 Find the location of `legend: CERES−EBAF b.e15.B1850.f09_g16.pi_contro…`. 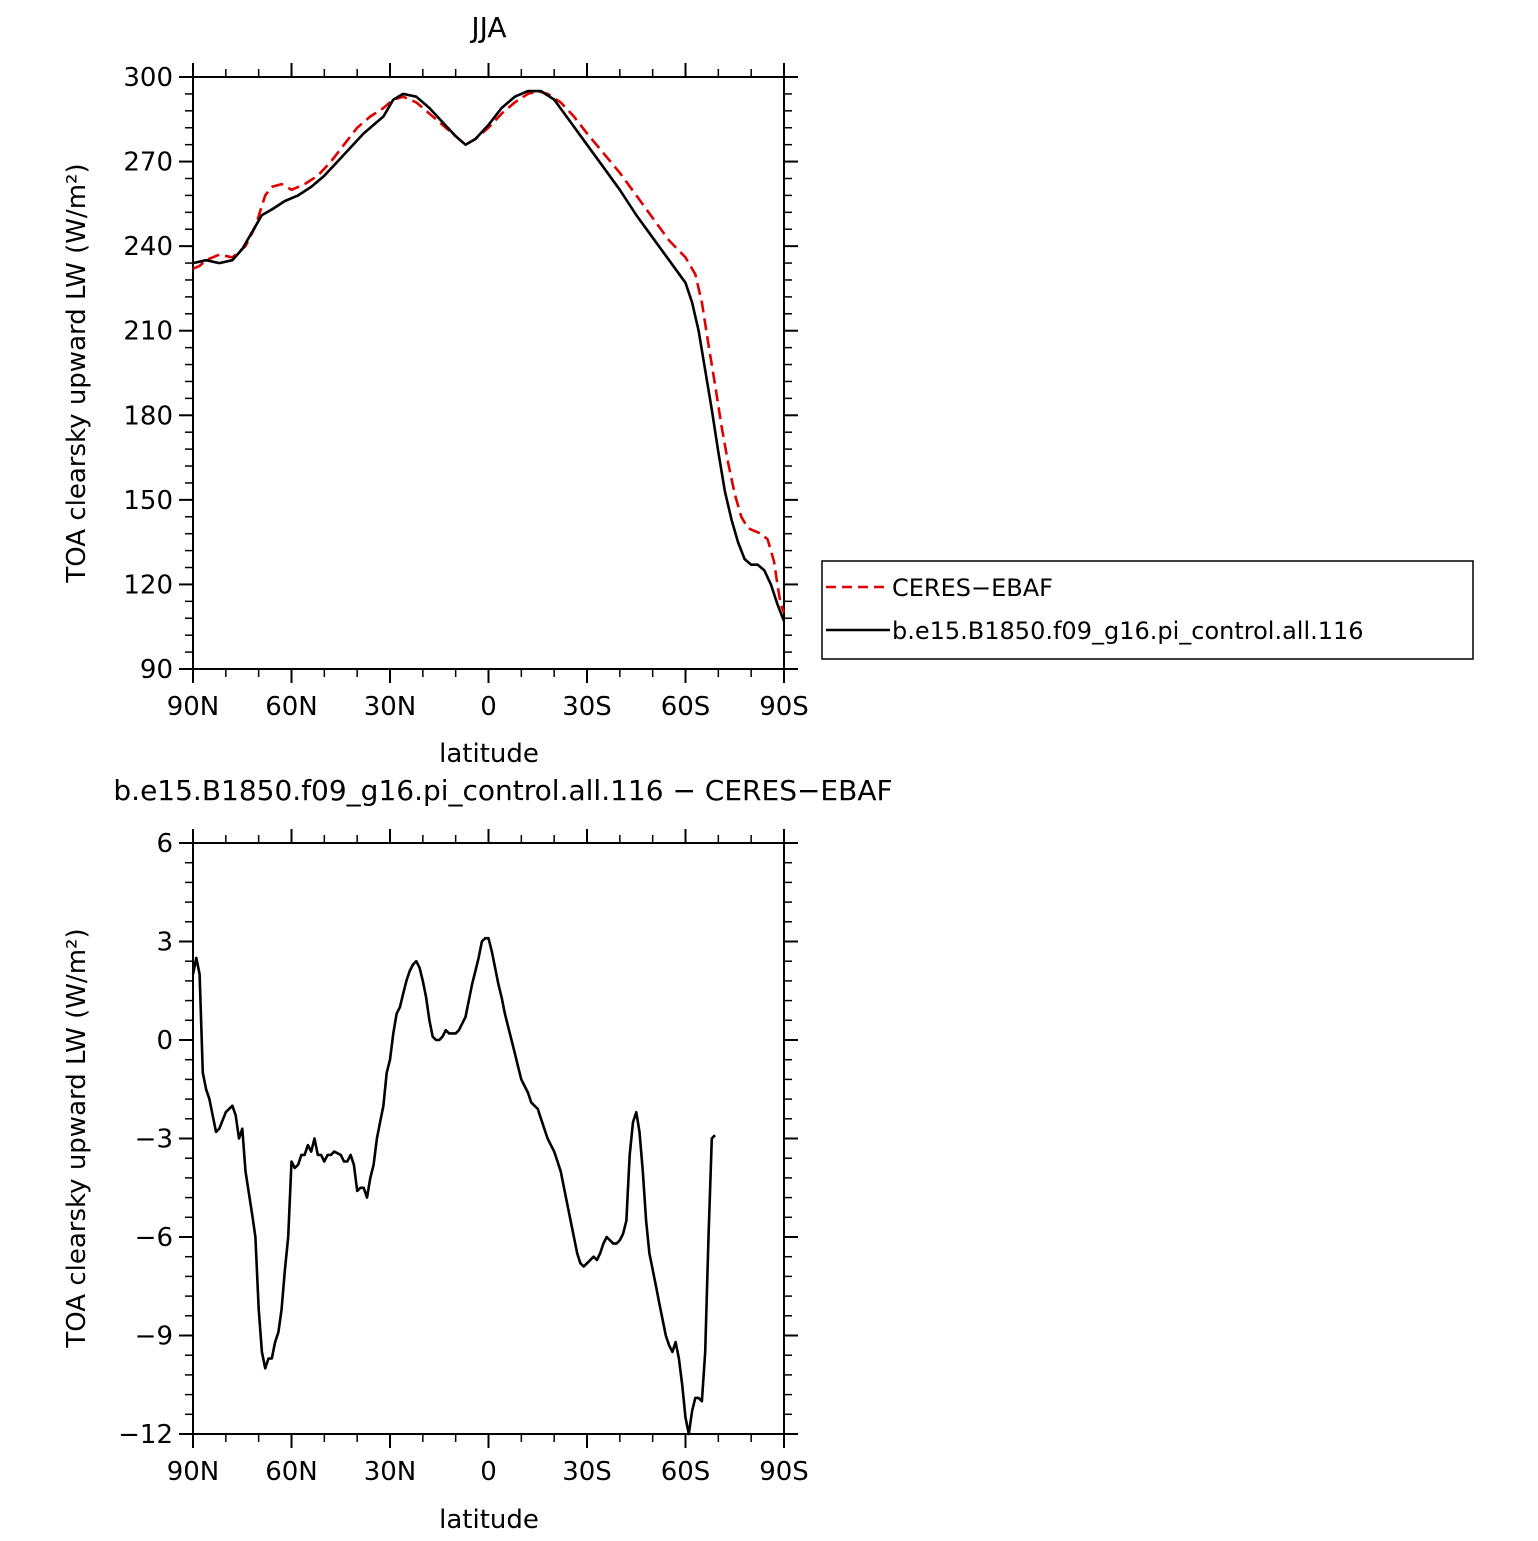

legend: CERES−EBAF b.e15.B1850.f09_g16.pi_contro… is located at coordinates (1147, 610).